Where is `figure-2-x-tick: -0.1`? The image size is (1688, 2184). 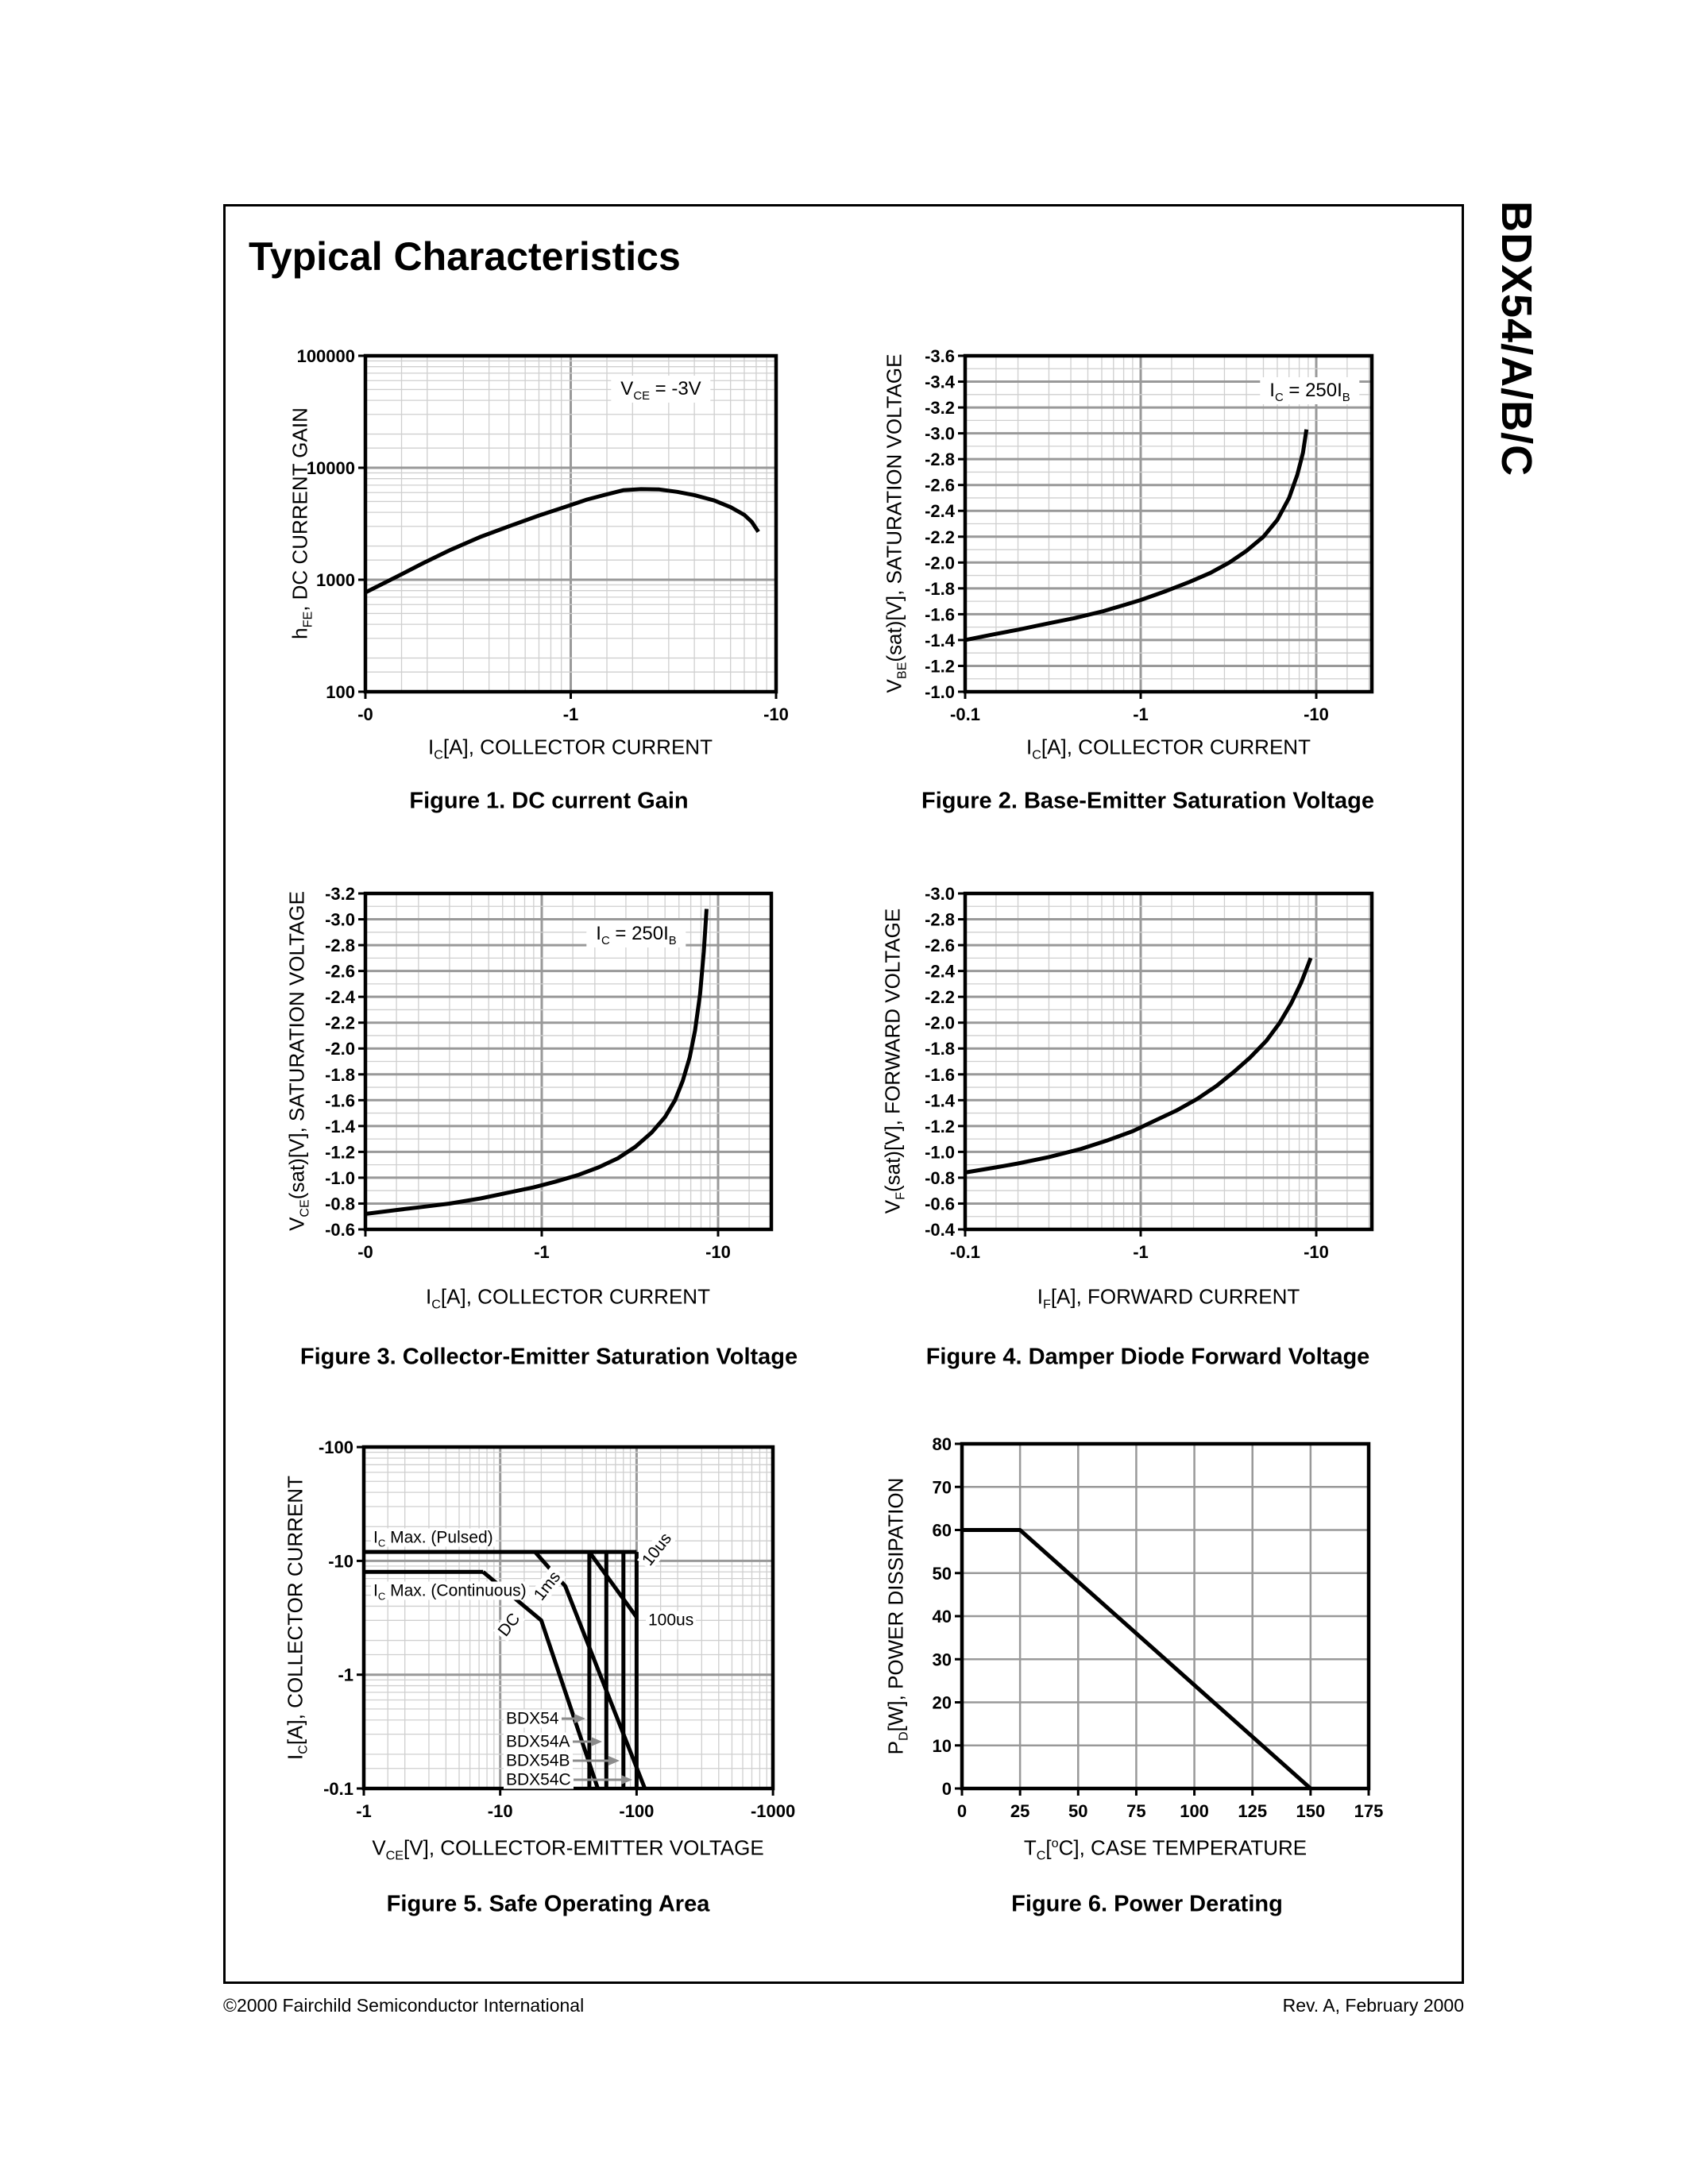 figure-2-x-tick: -0.1 is located at coordinates (965, 714).